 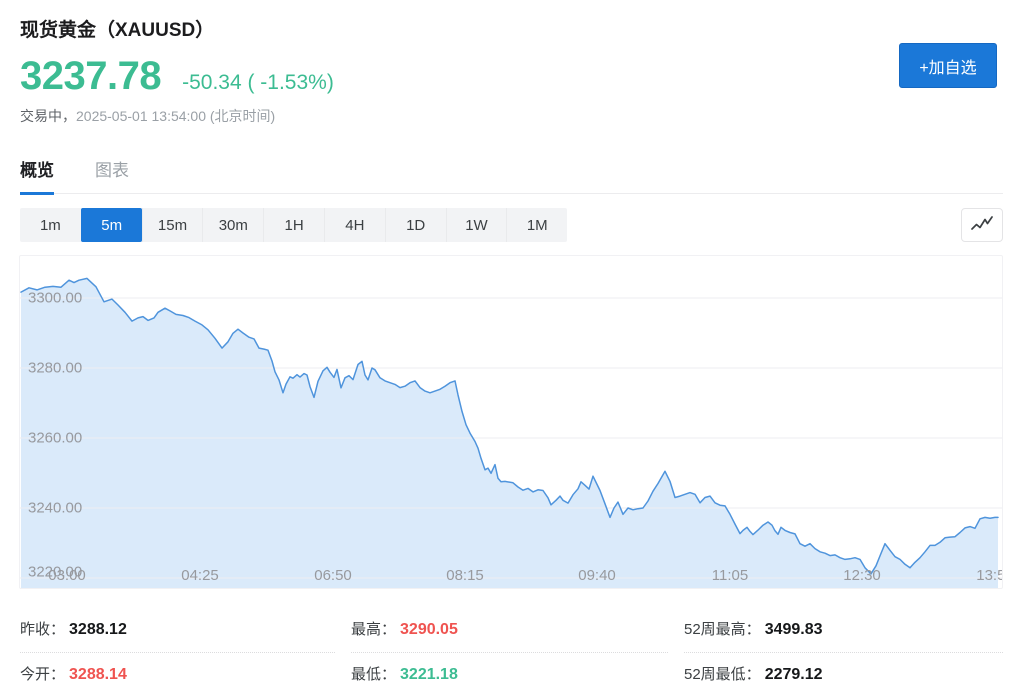 I want to click on interval-4H: 4H, so click(x=354, y=225).